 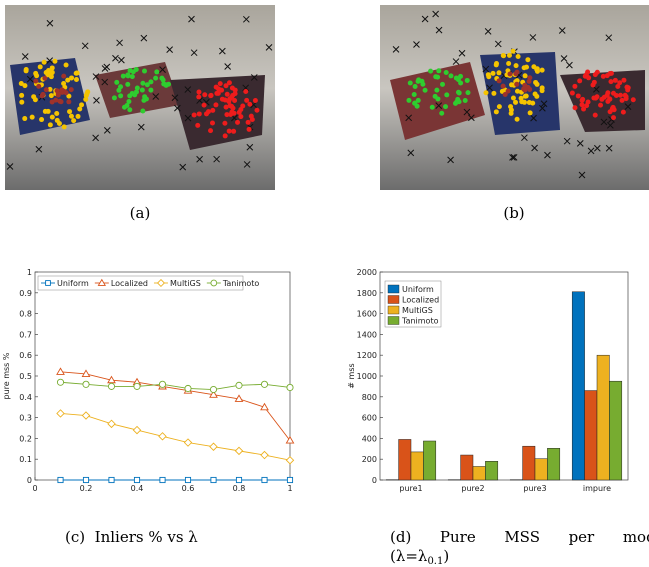 I want to click on y-tick-label: 0.9, so click(x=25, y=293).